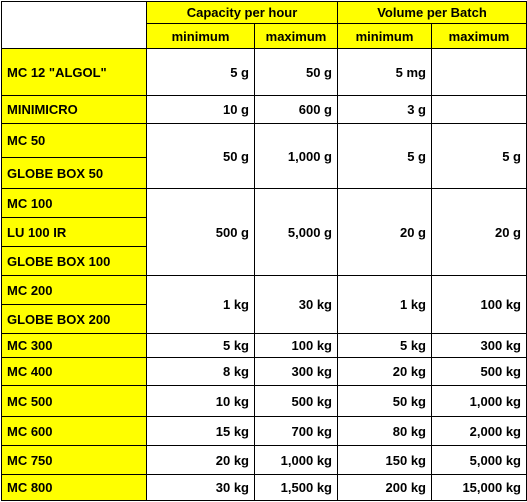 This screenshot has height=502, width=527. I want to click on capacity-min-value: 5 kg, so click(200, 345).